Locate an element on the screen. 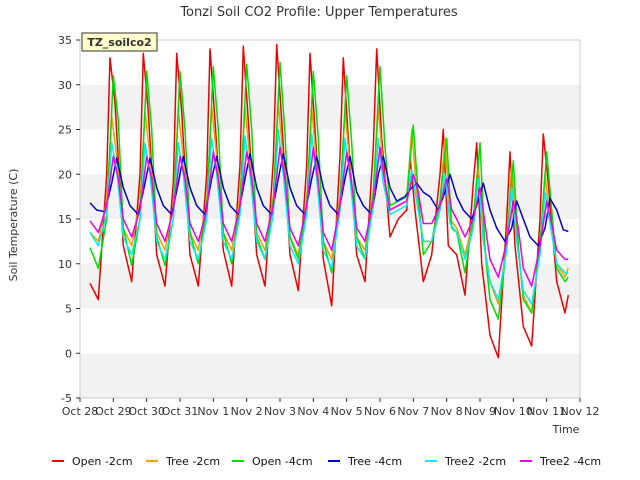  x-tick-label: Oct 29 is located at coordinates (113, 411).